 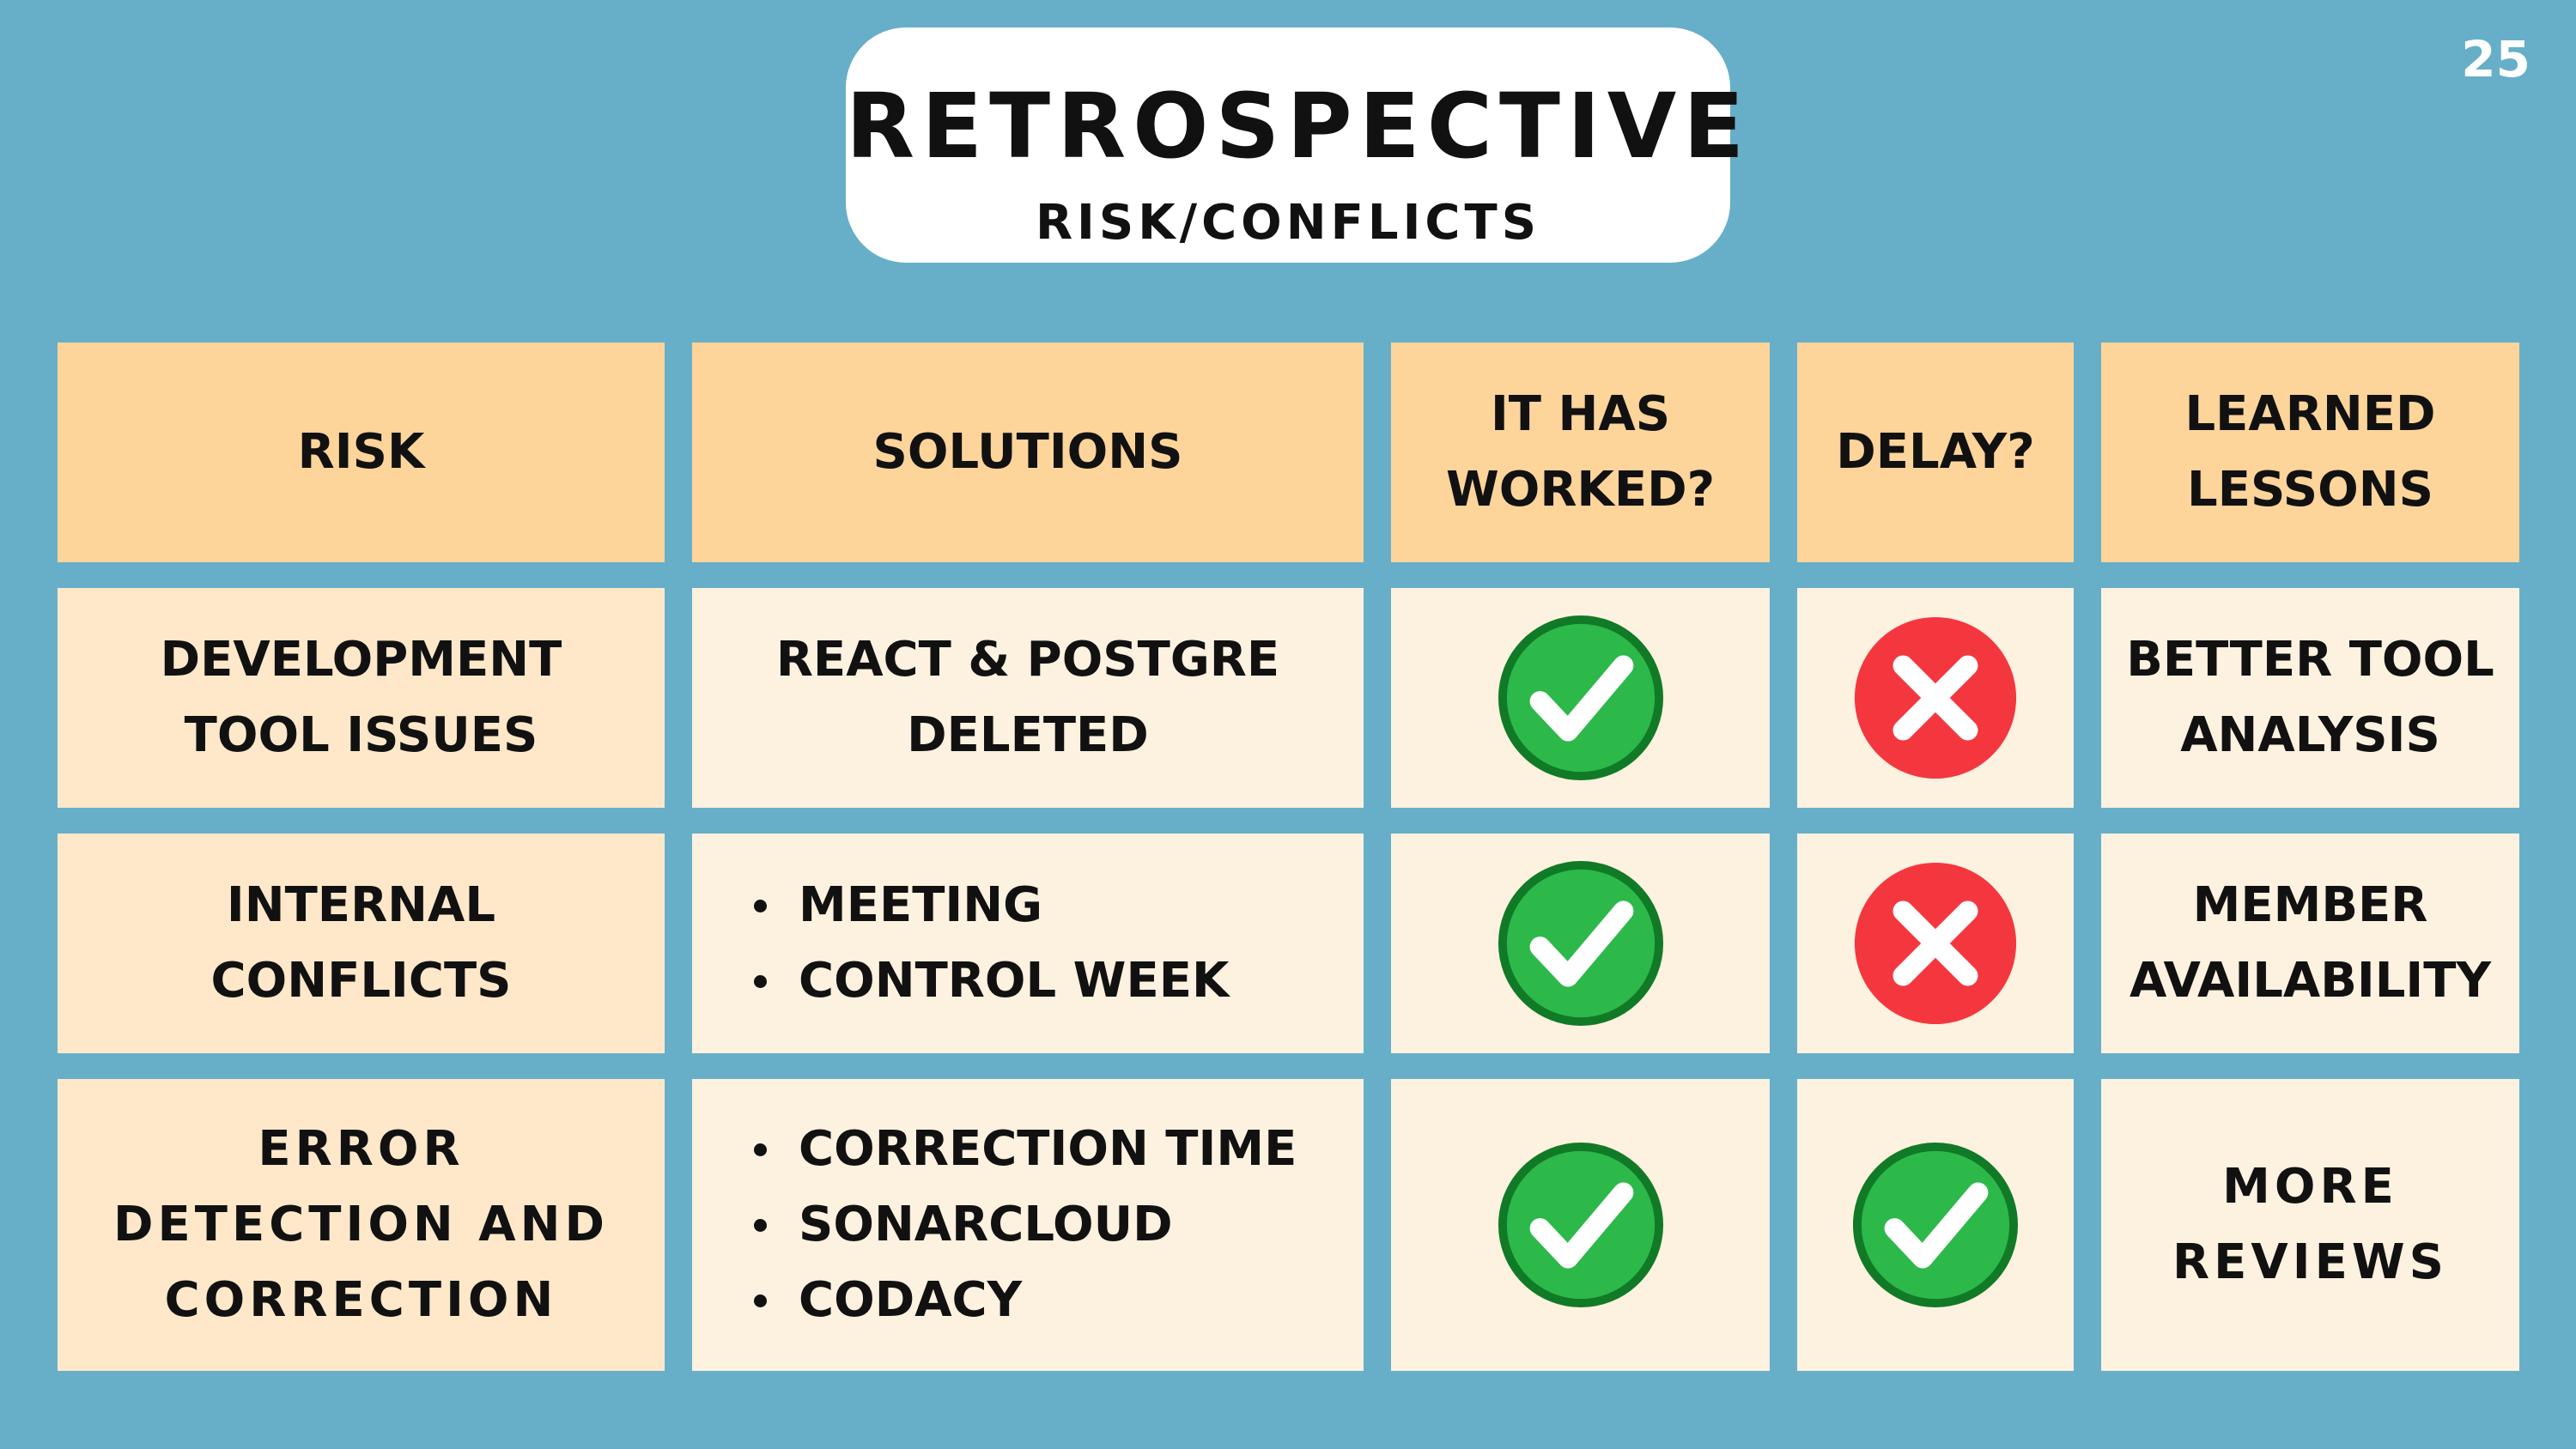 I want to click on lesson-text-line: BETTER TOOL, so click(x=2310, y=660).